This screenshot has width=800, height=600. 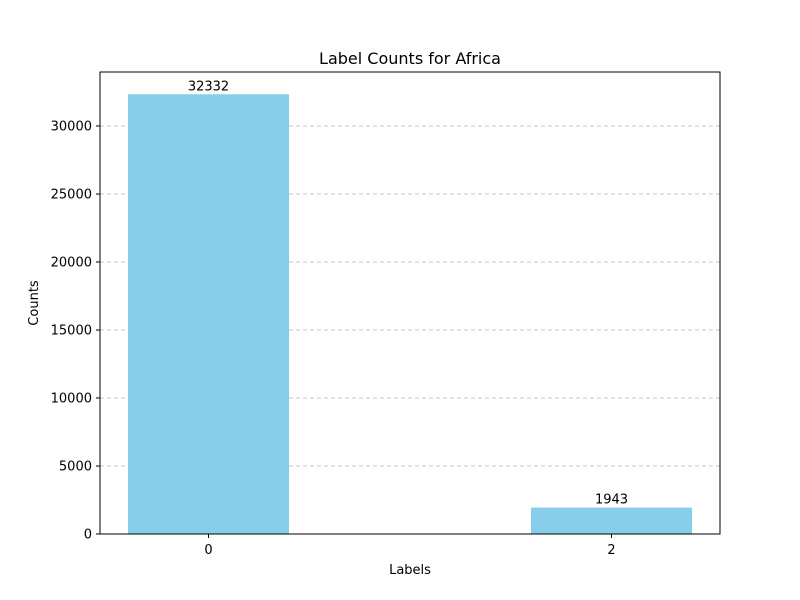 What do you see at coordinates (208, 86) in the screenshot?
I see `data-label: 32332` at bounding box center [208, 86].